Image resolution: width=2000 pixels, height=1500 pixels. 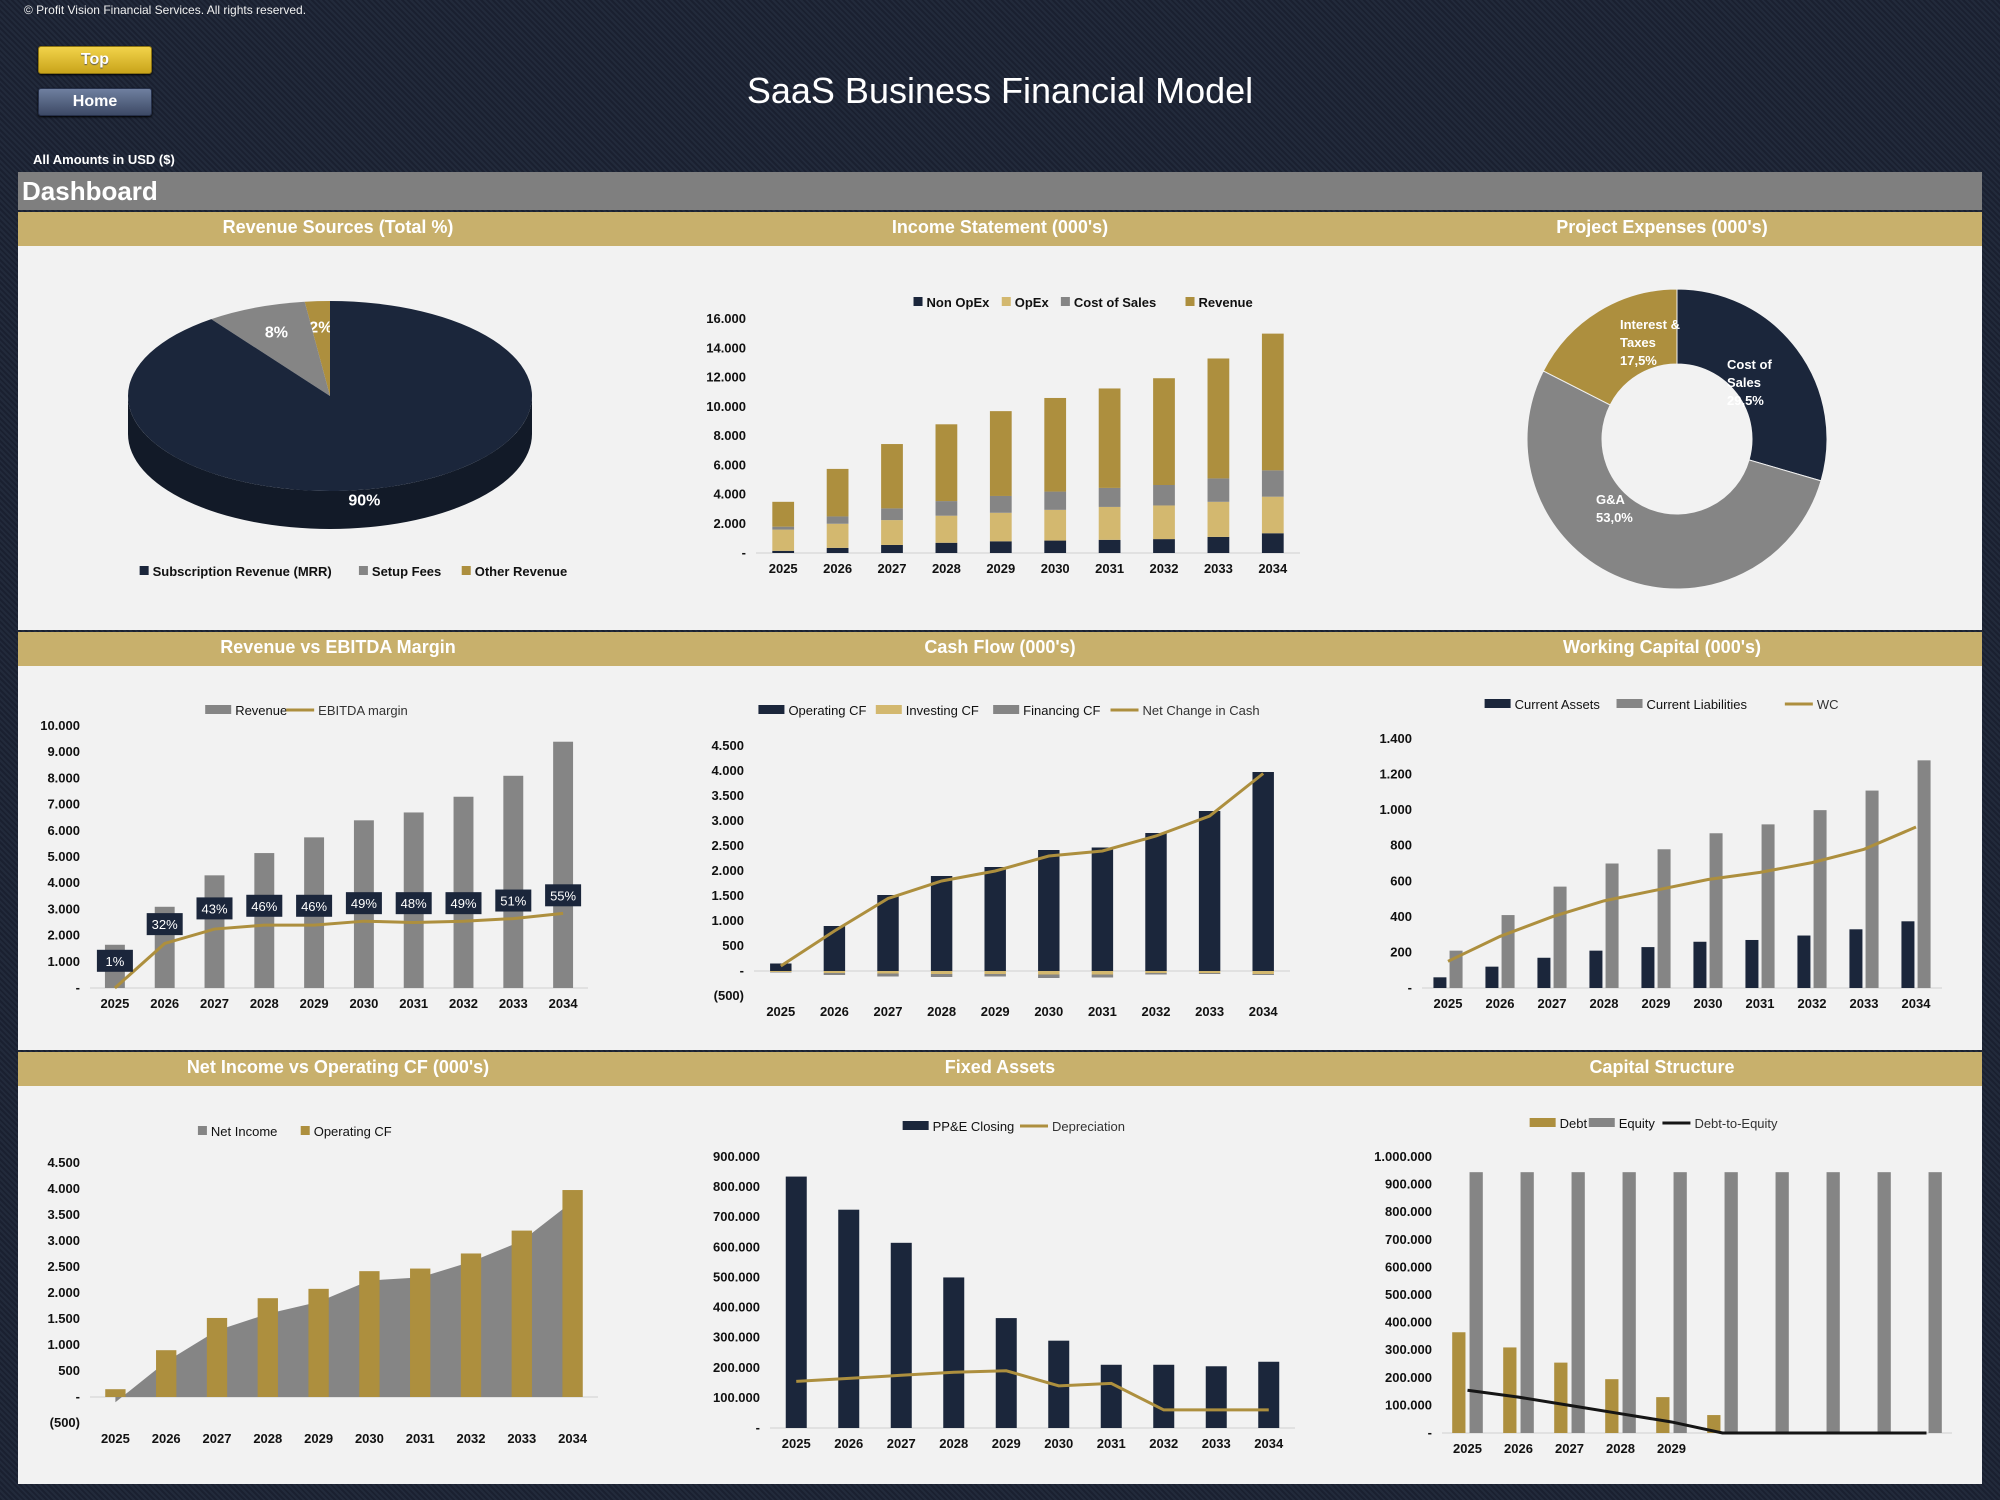 What do you see at coordinates (1269, 1443) in the screenshot?
I see `fixed-assets-x-tick: 2034` at bounding box center [1269, 1443].